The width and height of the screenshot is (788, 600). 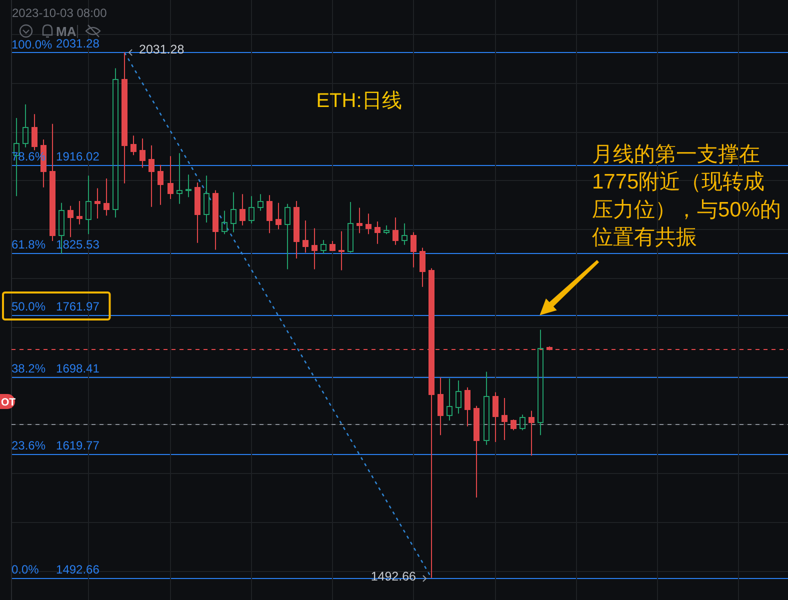 I want to click on title: ETH:日线, so click(x=359, y=101).